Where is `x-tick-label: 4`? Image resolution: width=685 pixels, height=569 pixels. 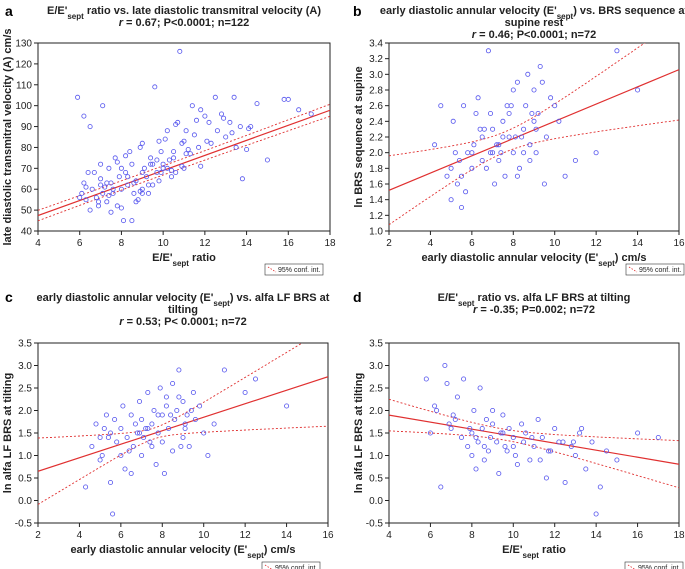 x-tick-label: 4 is located at coordinates (38, 243).